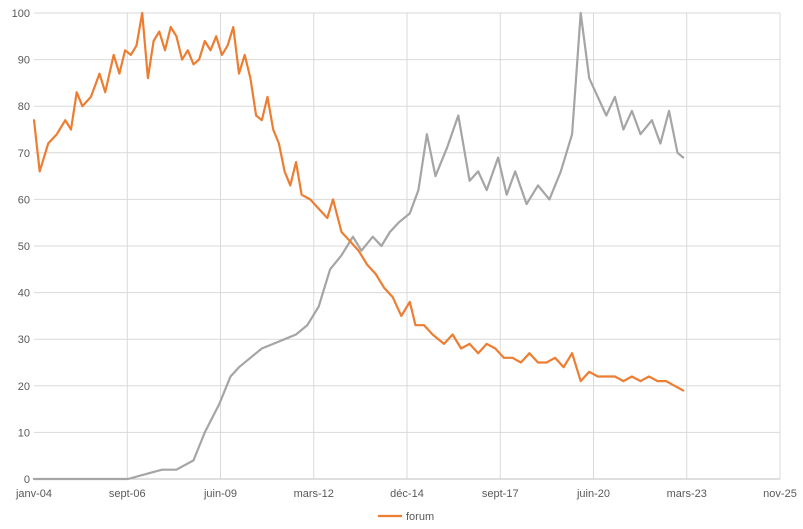 The height and width of the screenshot is (529, 803). What do you see at coordinates (24, 433) in the screenshot?
I see `y-tick-label: 10` at bounding box center [24, 433].